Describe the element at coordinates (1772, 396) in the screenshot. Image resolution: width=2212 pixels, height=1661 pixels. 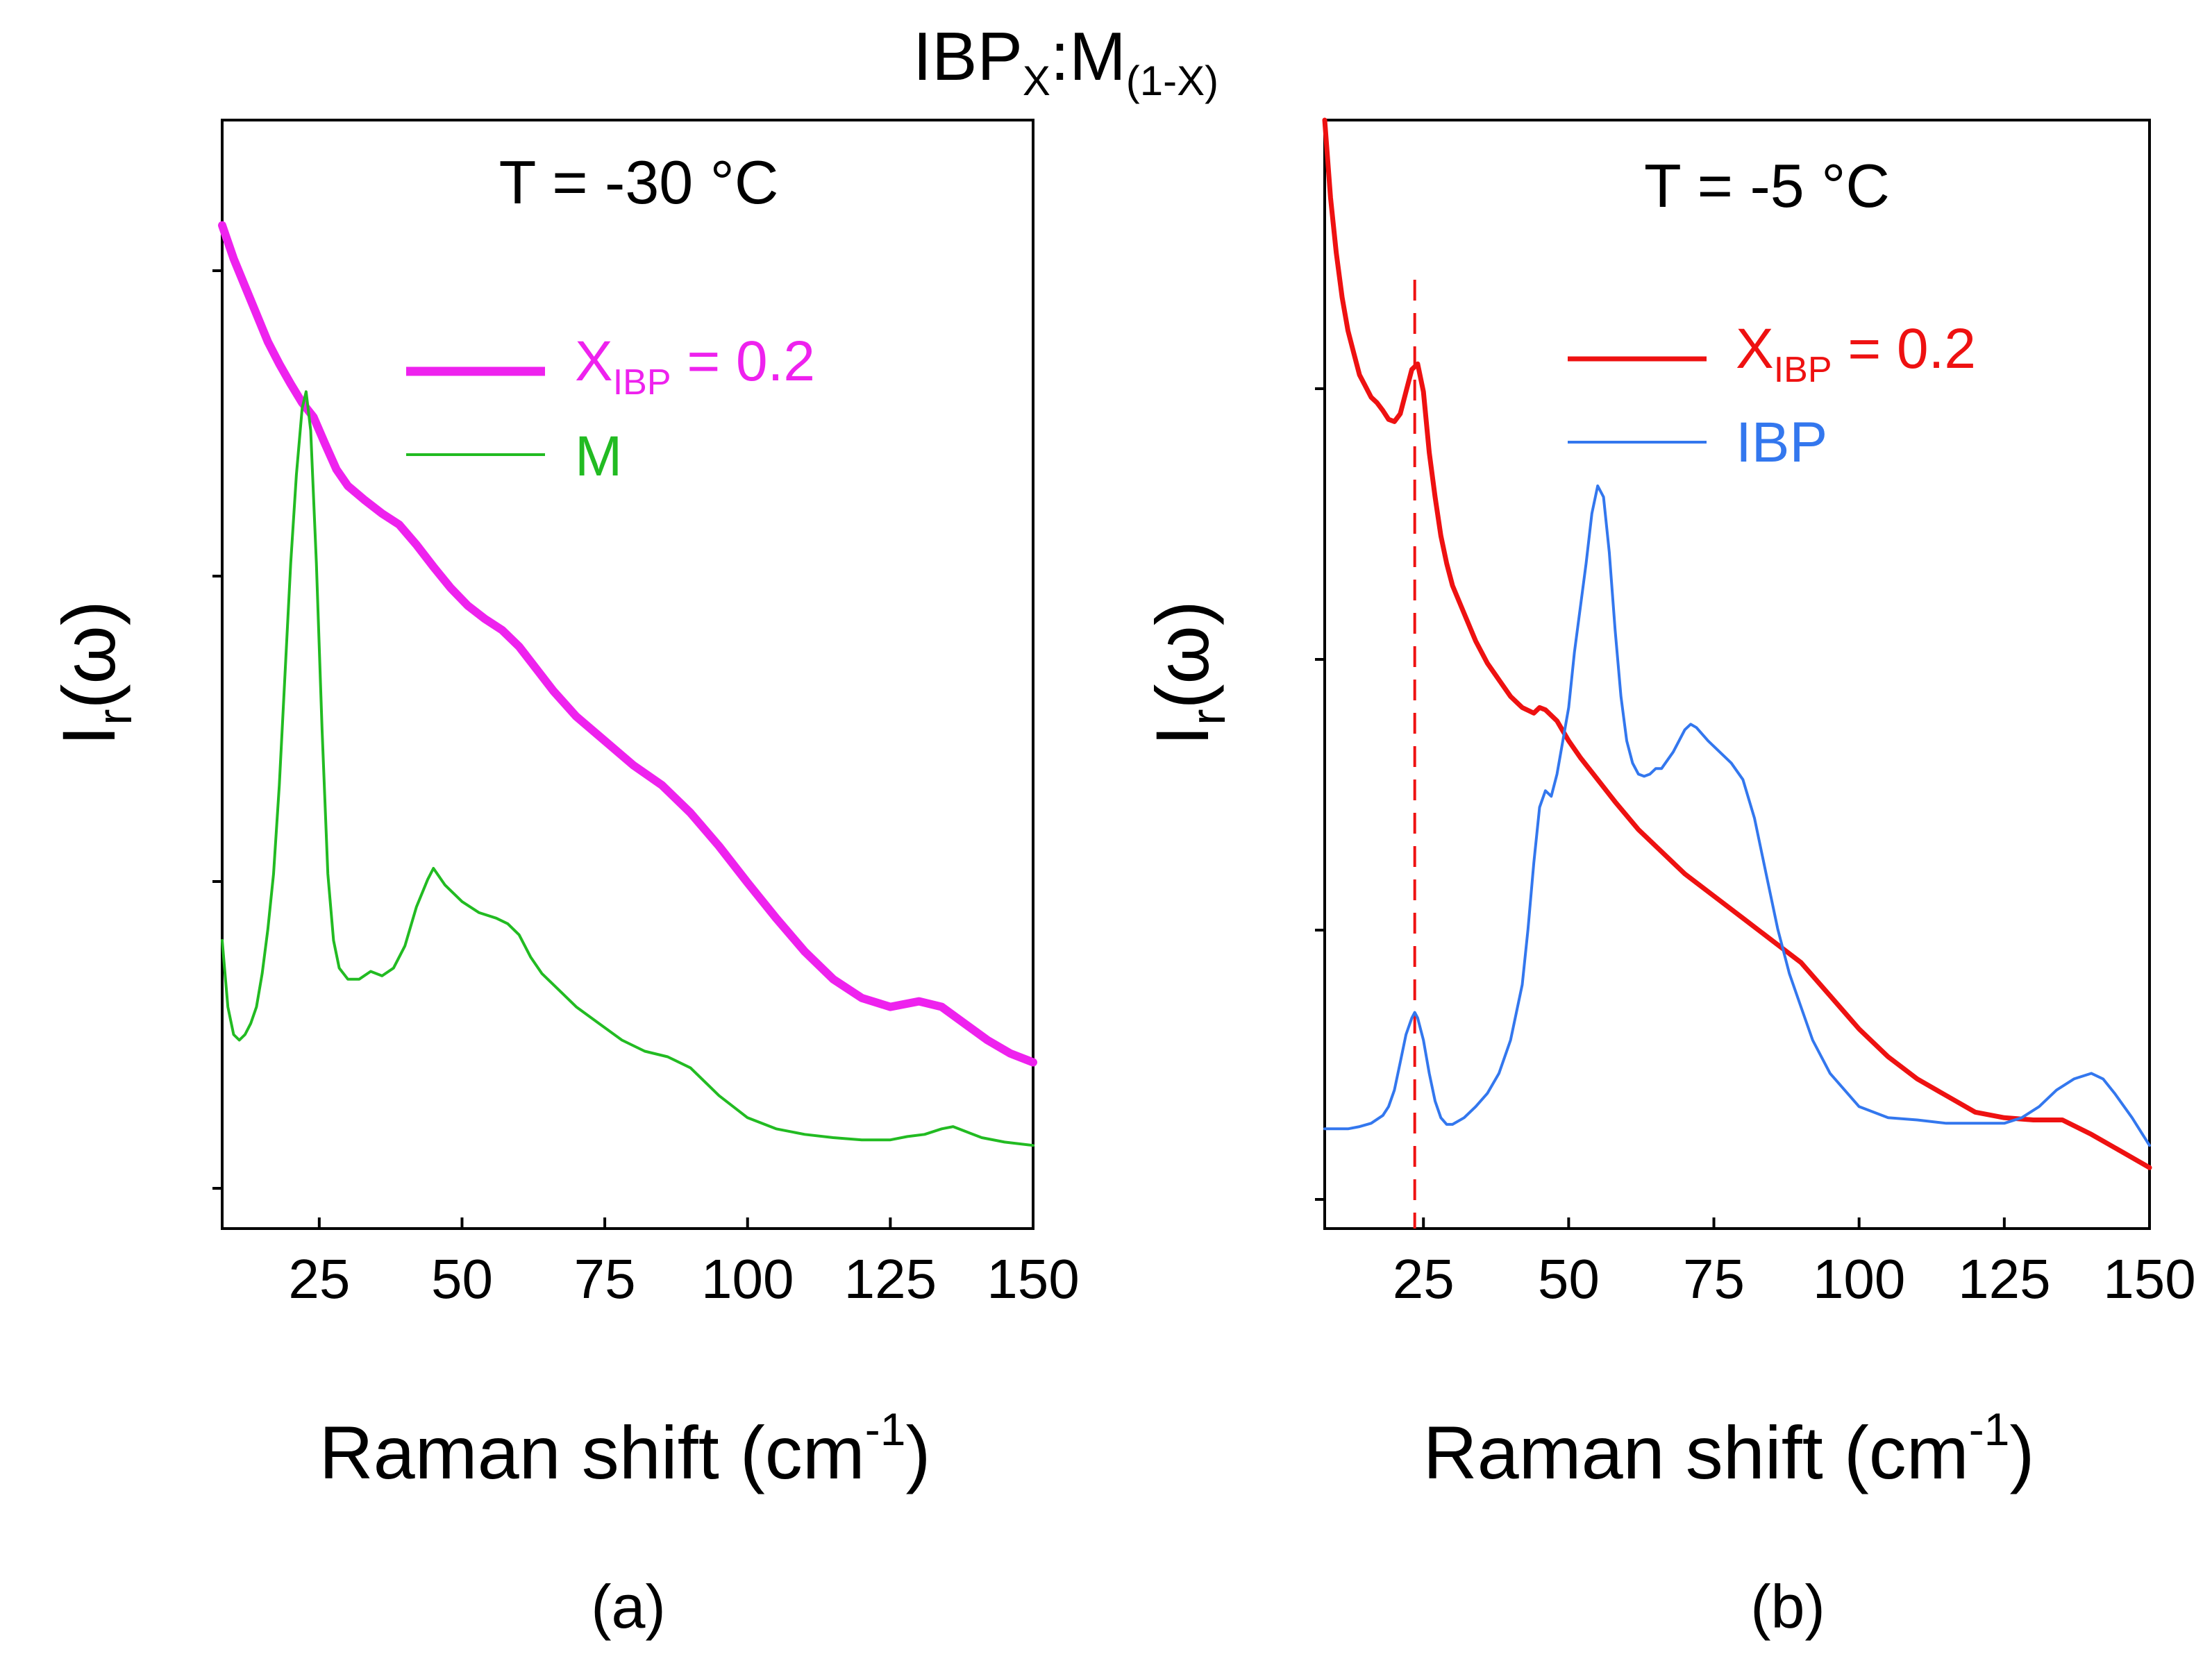
I see `legend-b: XIBP = 0.2 IBP` at that location.